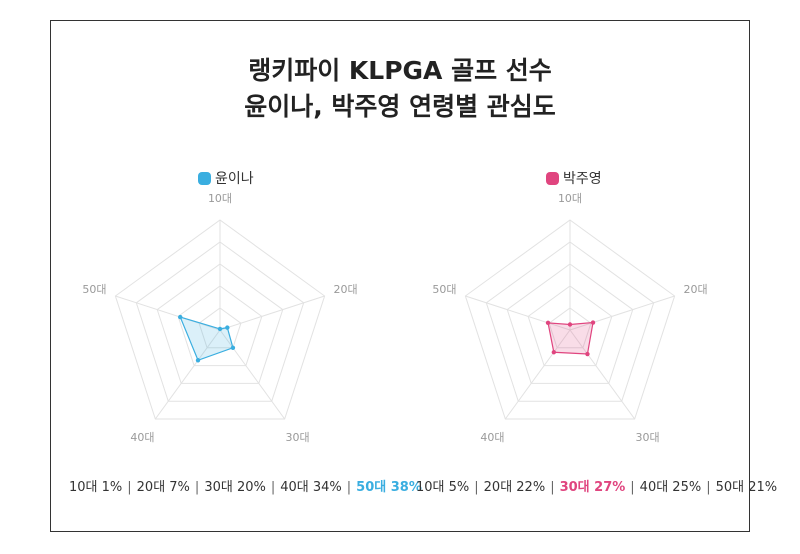 This screenshot has width=800, height=554. I want to click on axis-label-park-2: 30대, so click(648, 437).